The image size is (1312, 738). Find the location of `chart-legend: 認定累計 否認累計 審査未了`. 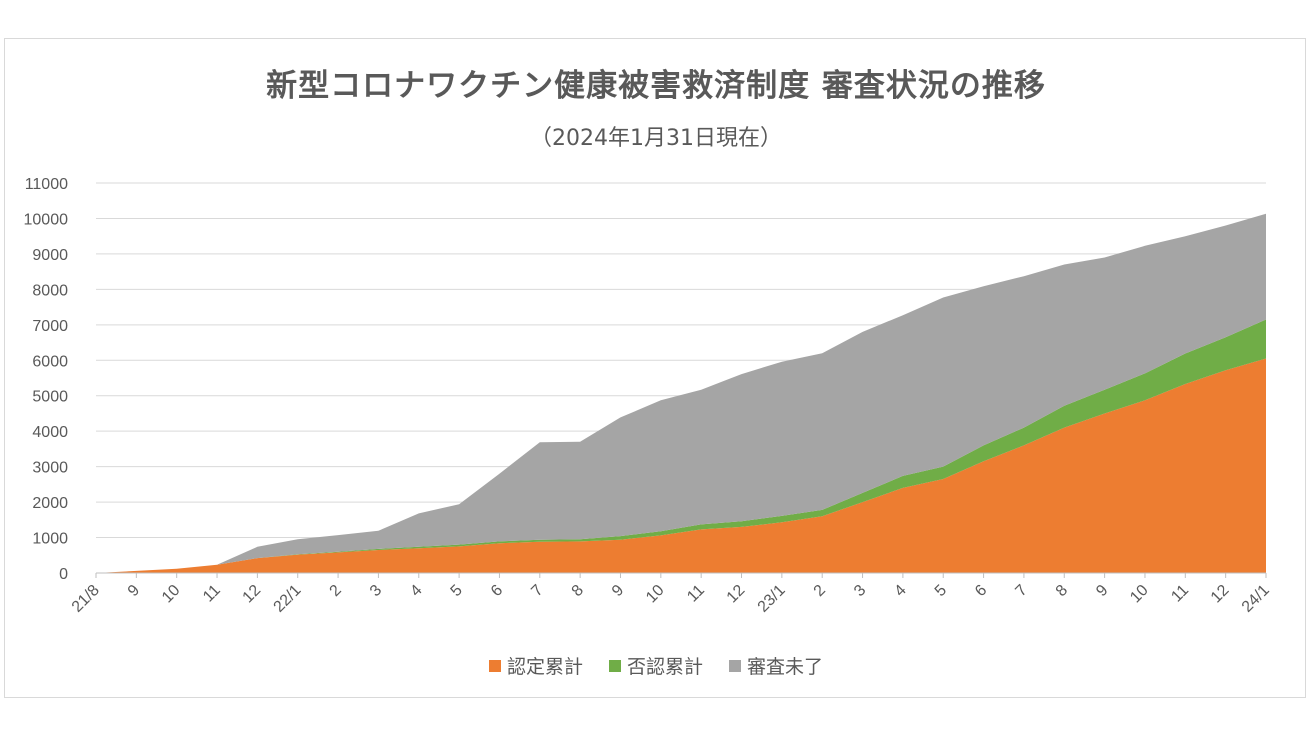

chart-legend: 認定累計 否認累計 審査未了 is located at coordinates (656, 665).